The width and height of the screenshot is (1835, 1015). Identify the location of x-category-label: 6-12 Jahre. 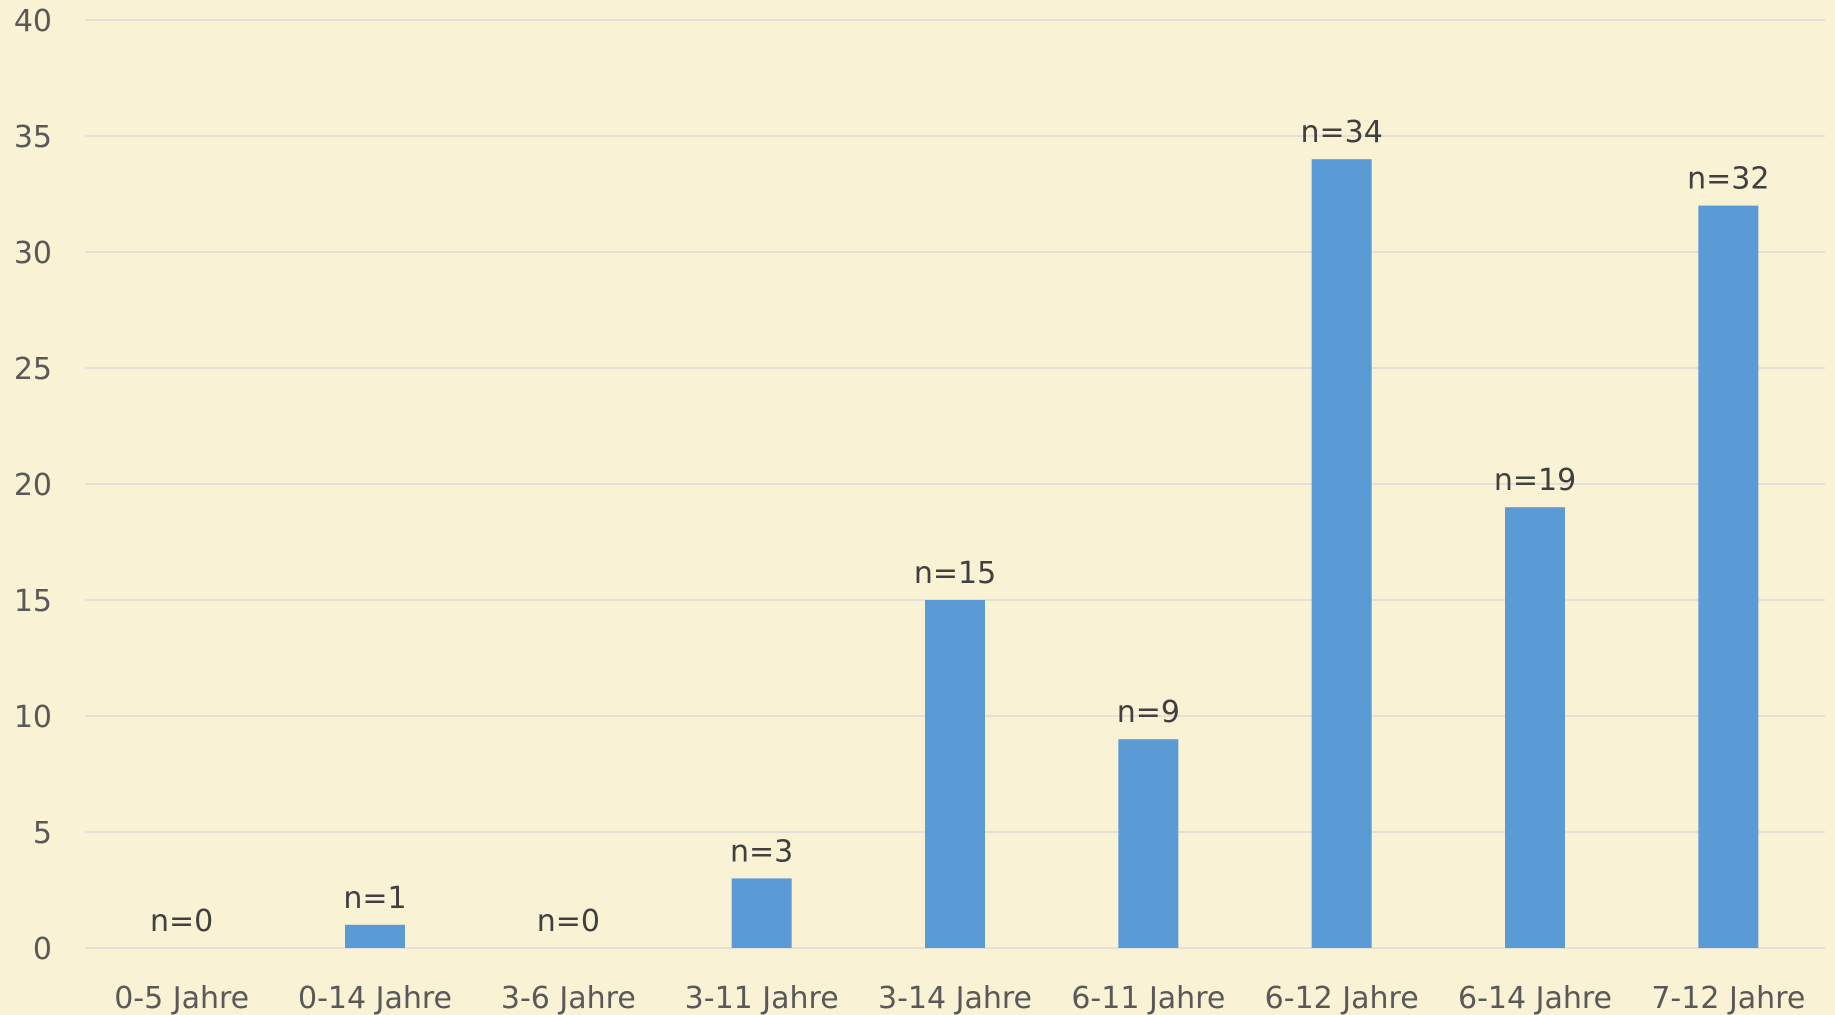
(1342, 998).